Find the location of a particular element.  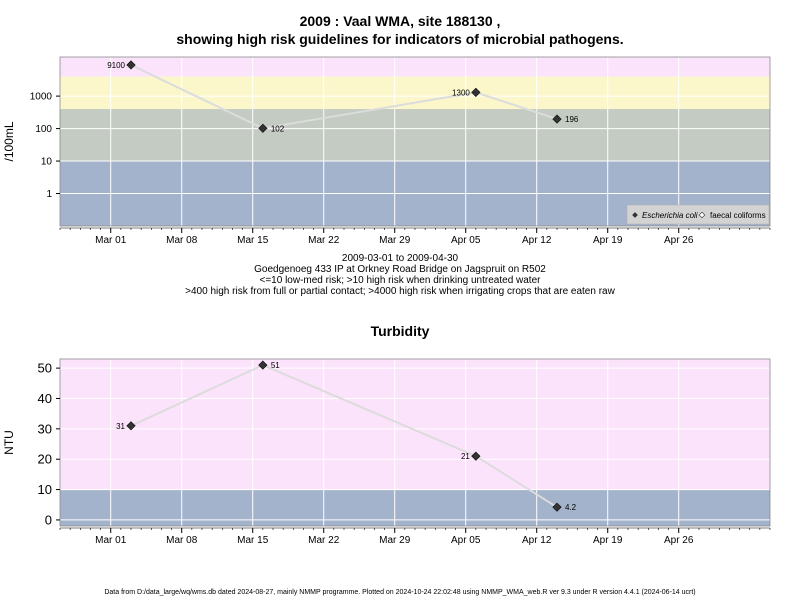

turbidity-x-tick-label: Apr 19 is located at coordinates (608, 540).